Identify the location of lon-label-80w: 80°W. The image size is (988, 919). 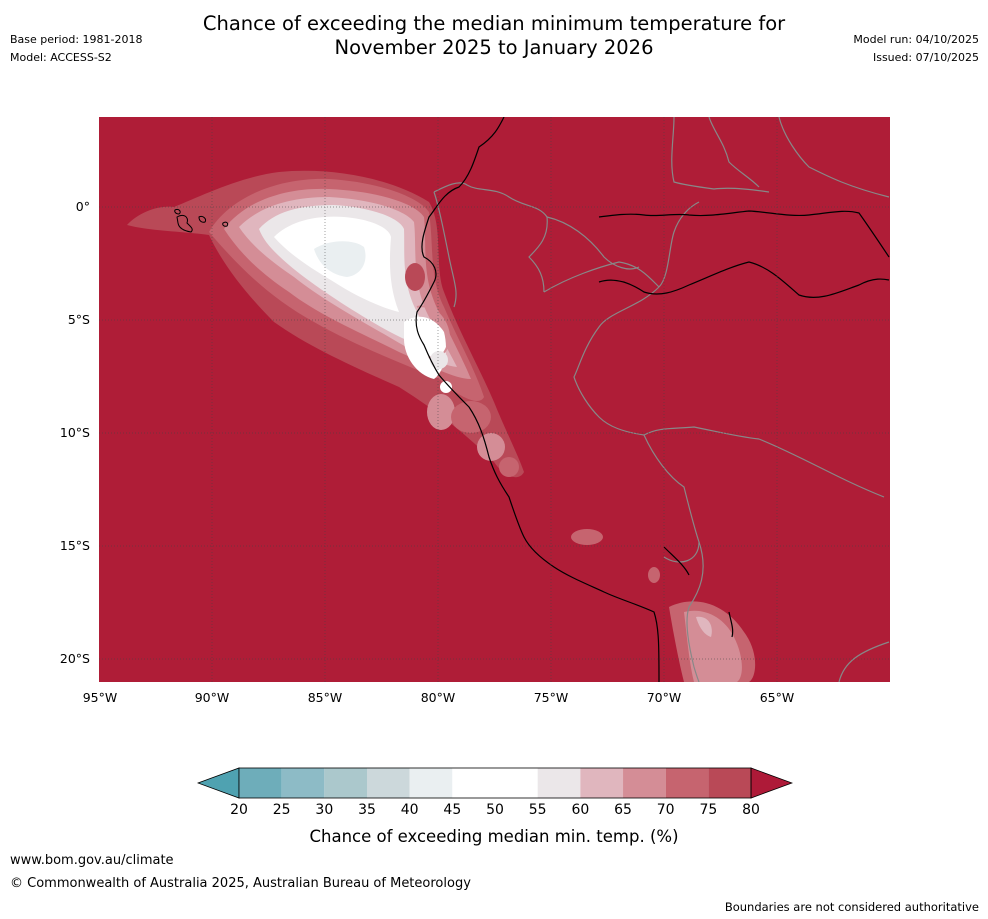
(438, 697).